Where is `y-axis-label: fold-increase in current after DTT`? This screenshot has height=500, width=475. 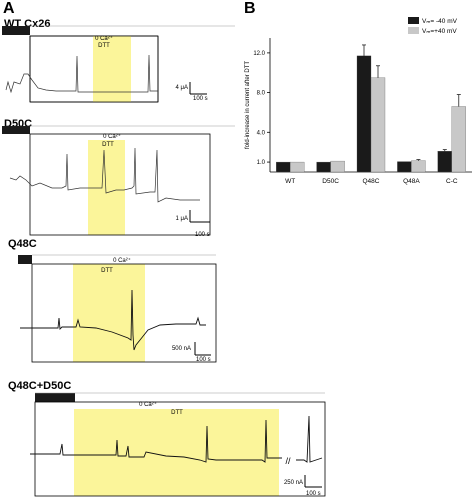 y-axis-label: fold-increase in current after DTT is located at coordinates (248, 105).